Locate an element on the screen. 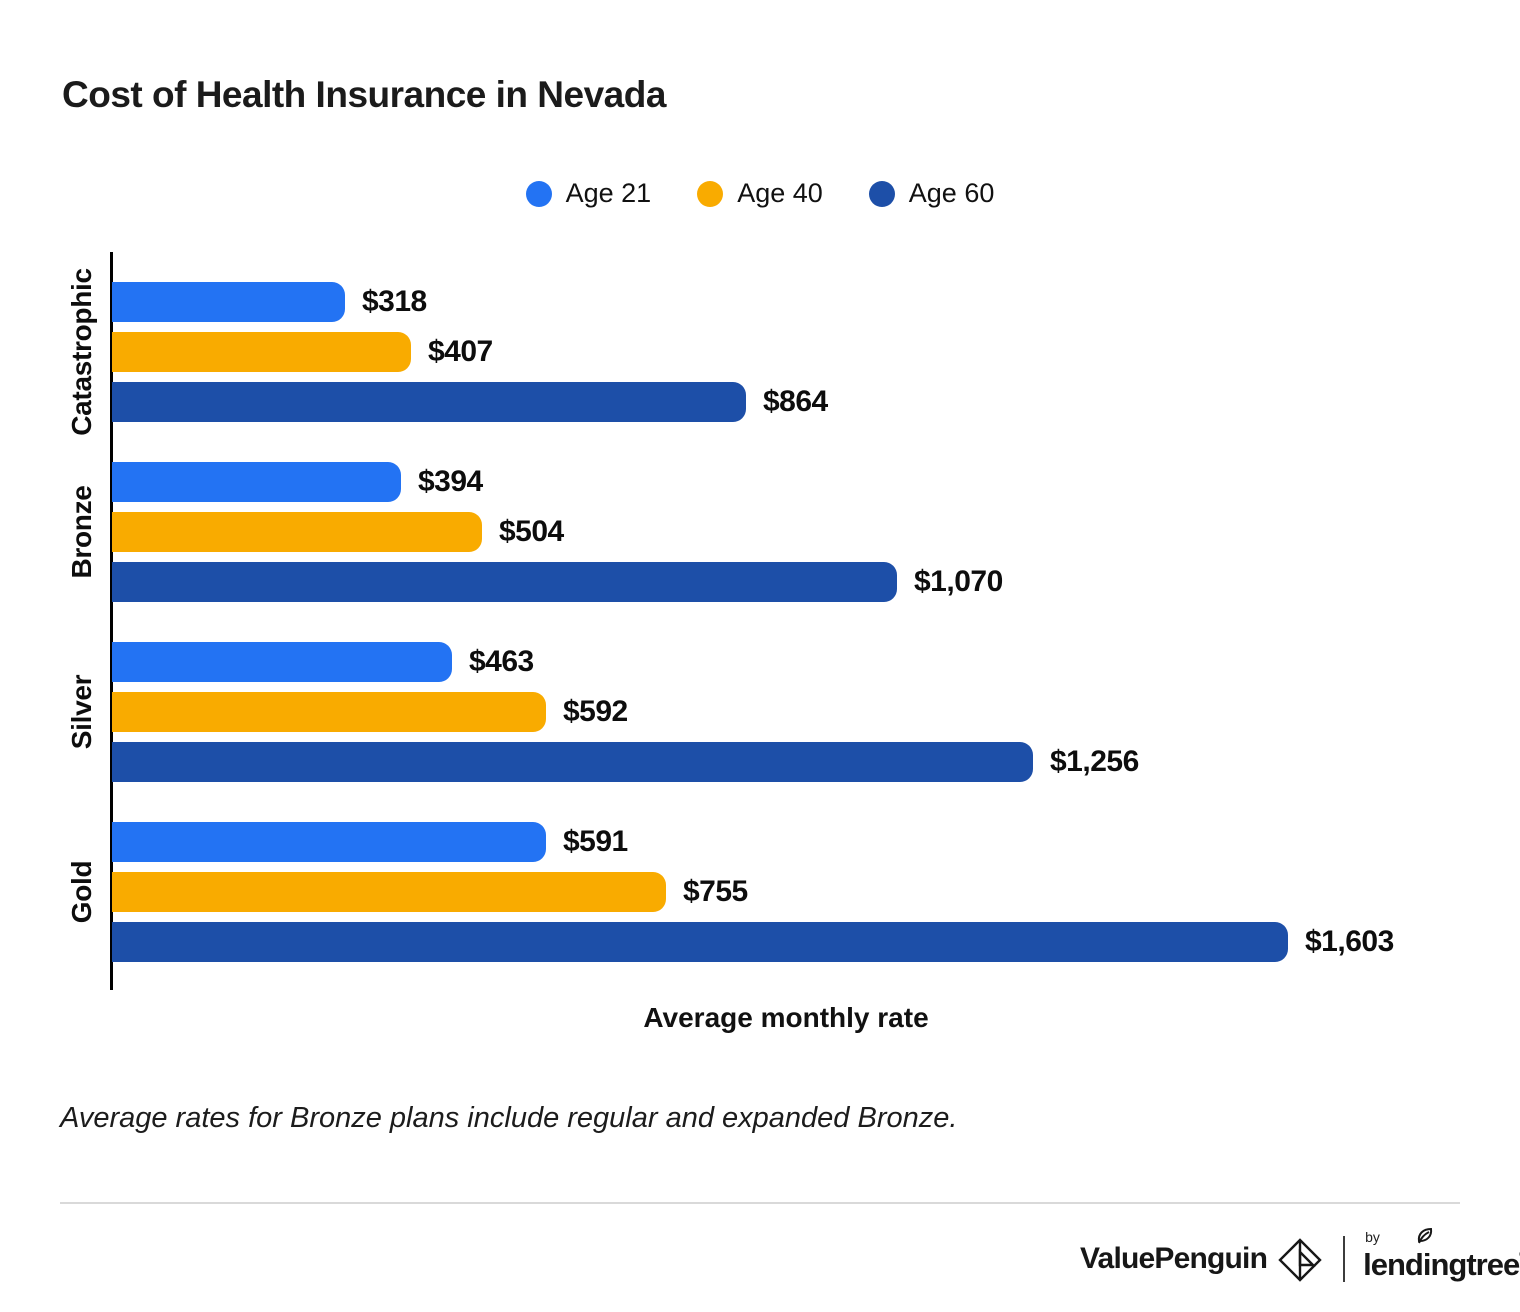 This screenshot has height=1312, width=1520. bar-value-label: $591 is located at coordinates (595, 841).